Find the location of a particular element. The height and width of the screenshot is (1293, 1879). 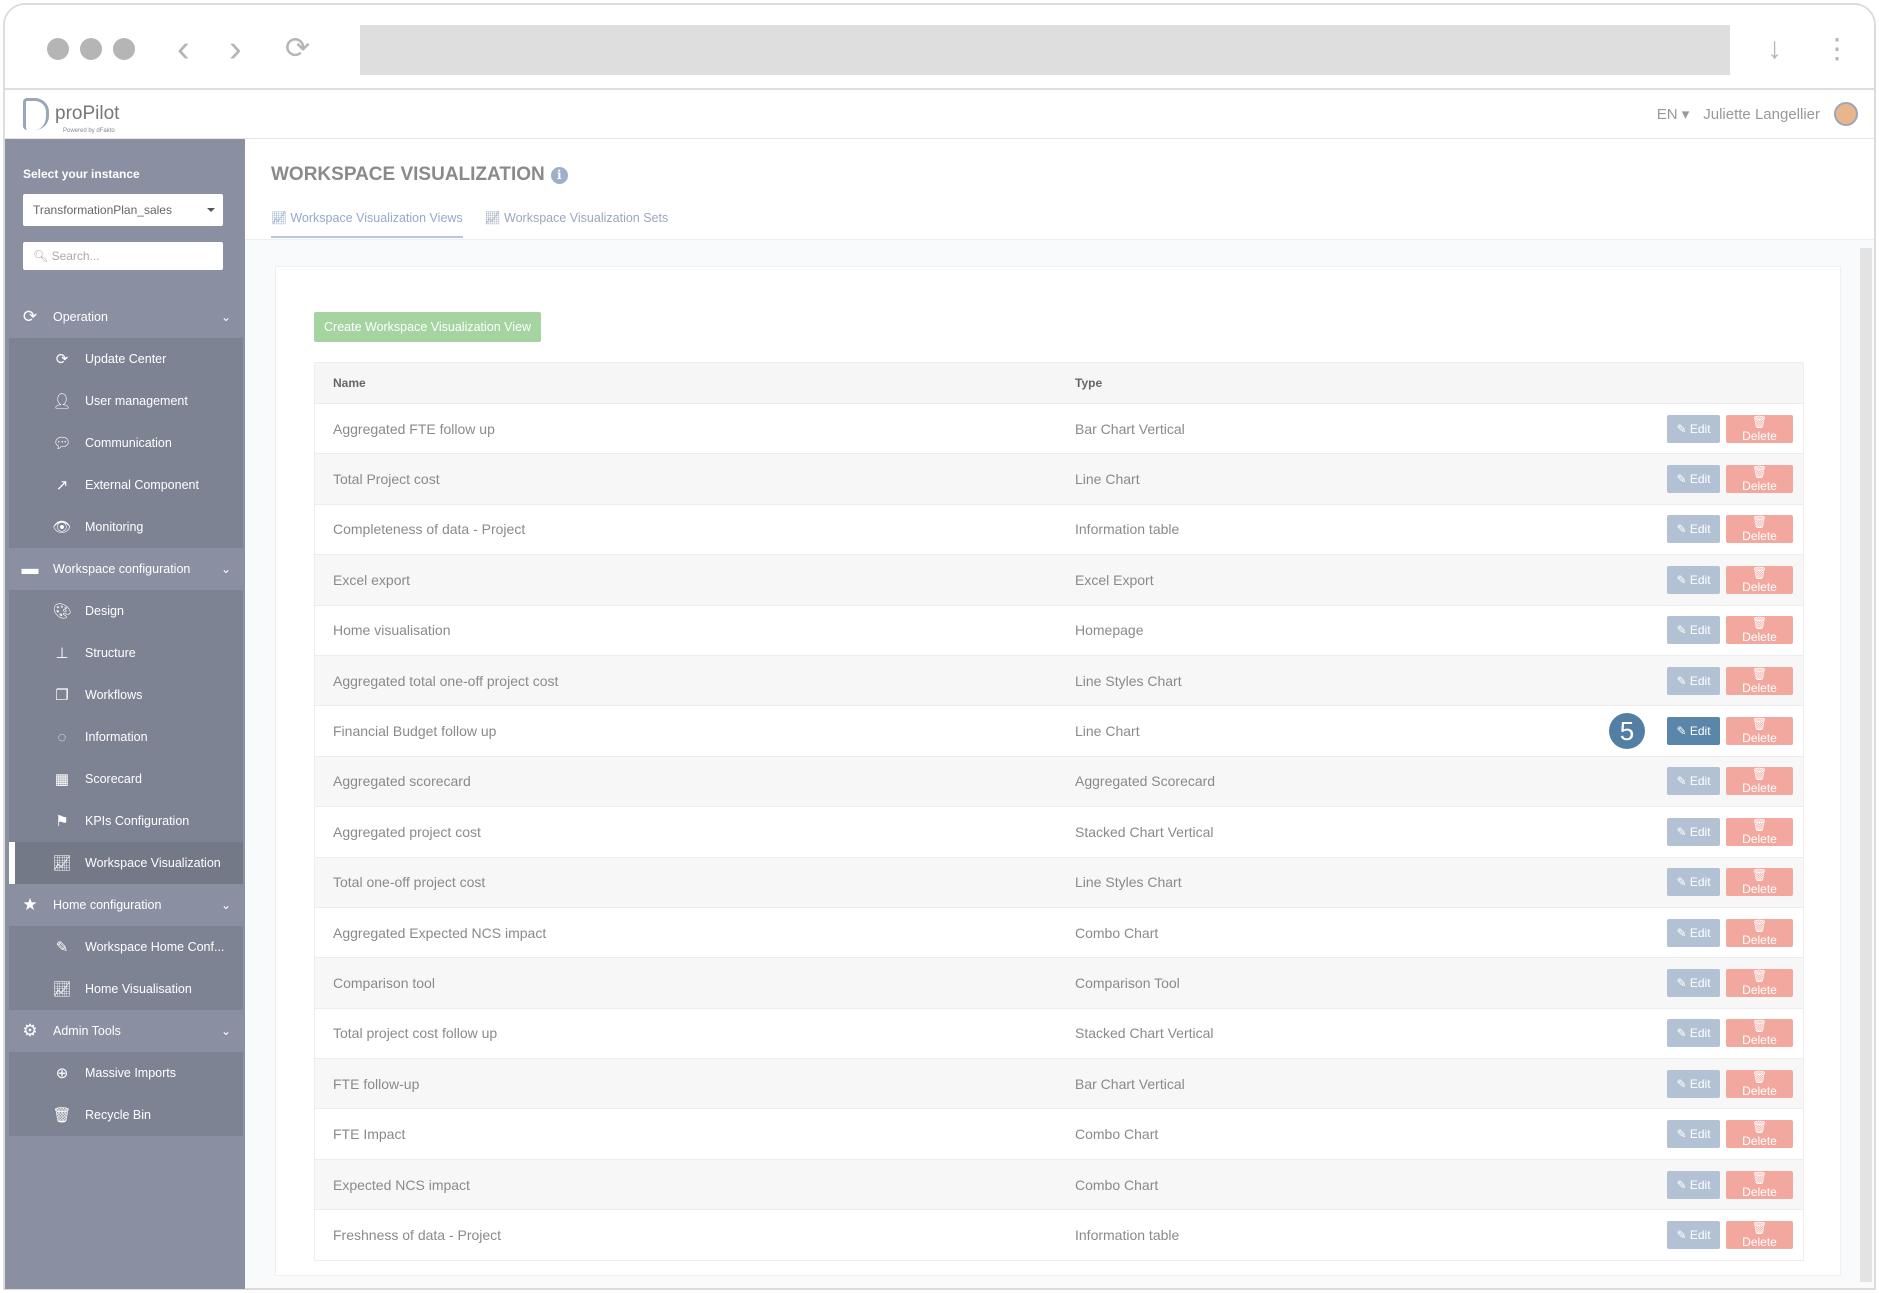

avatar is located at coordinates (1846, 114).